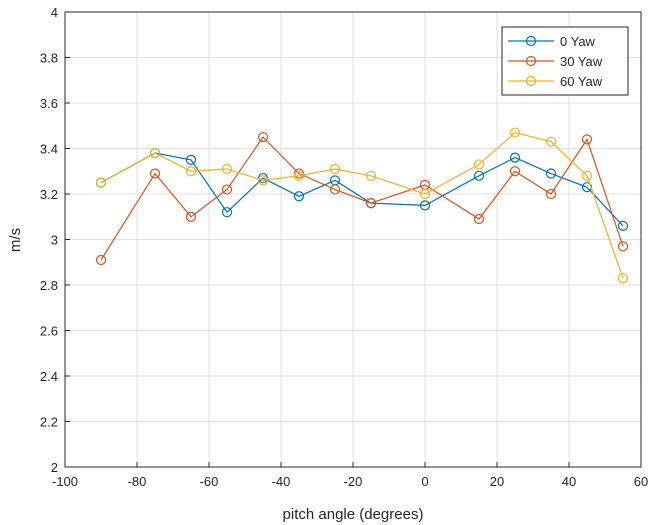 The width and height of the screenshot is (650, 525). Describe the element at coordinates (49, 422) in the screenshot. I see `y-tick-label: 2.2` at that location.